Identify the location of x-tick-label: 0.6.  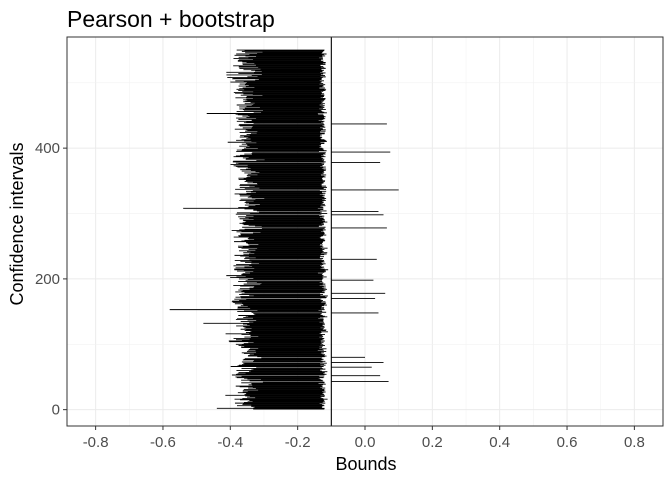
(567, 442).